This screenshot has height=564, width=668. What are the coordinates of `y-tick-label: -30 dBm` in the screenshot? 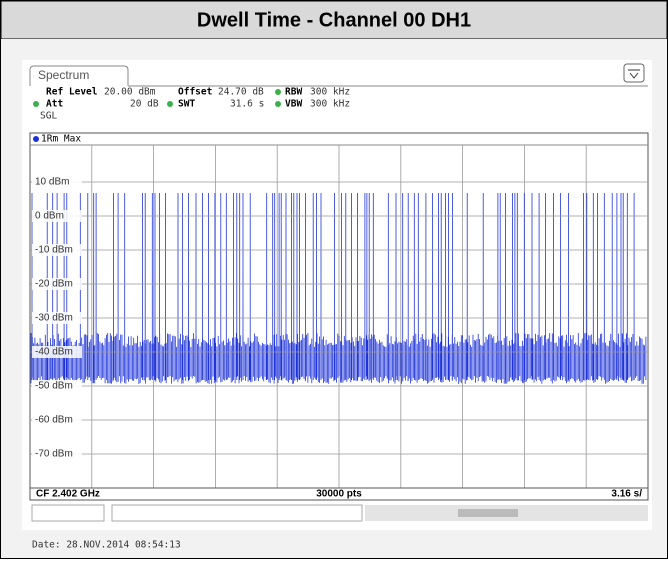 It's located at (54, 318).